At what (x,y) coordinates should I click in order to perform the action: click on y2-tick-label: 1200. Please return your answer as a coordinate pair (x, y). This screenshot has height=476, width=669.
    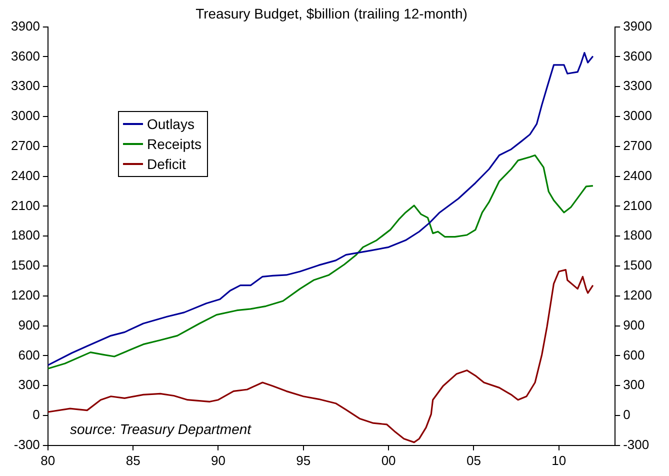
    Looking at the image, I should click on (637, 294).